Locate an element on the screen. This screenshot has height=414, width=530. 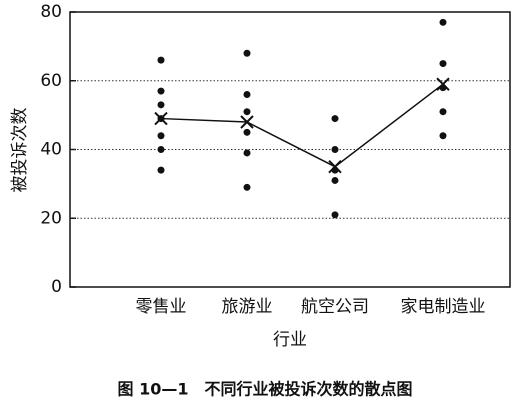
mean-line is located at coordinates (302, 125).